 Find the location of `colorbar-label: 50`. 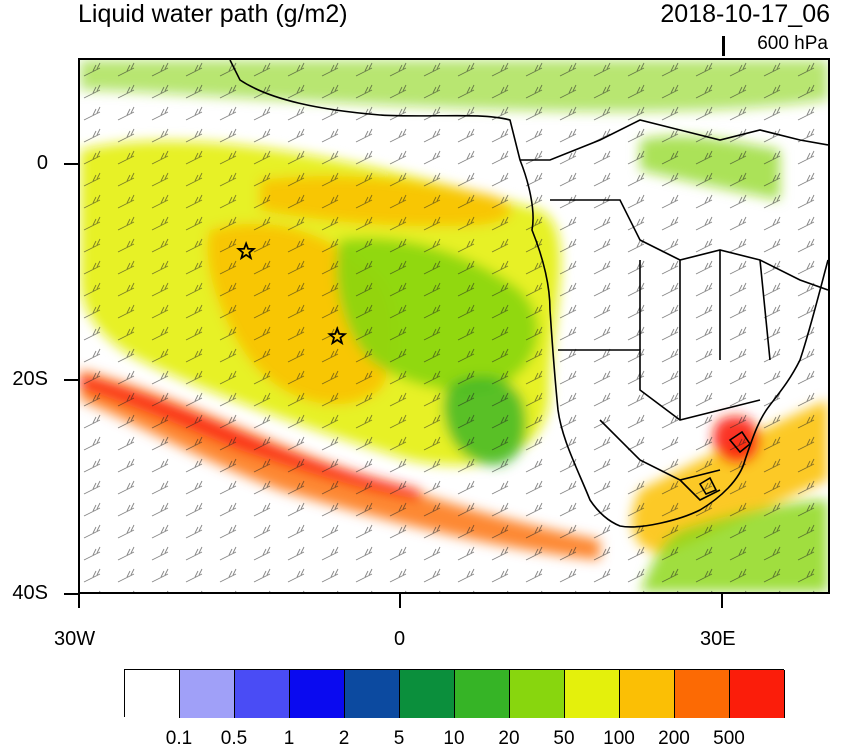

colorbar-label: 50 is located at coordinates (564, 738).